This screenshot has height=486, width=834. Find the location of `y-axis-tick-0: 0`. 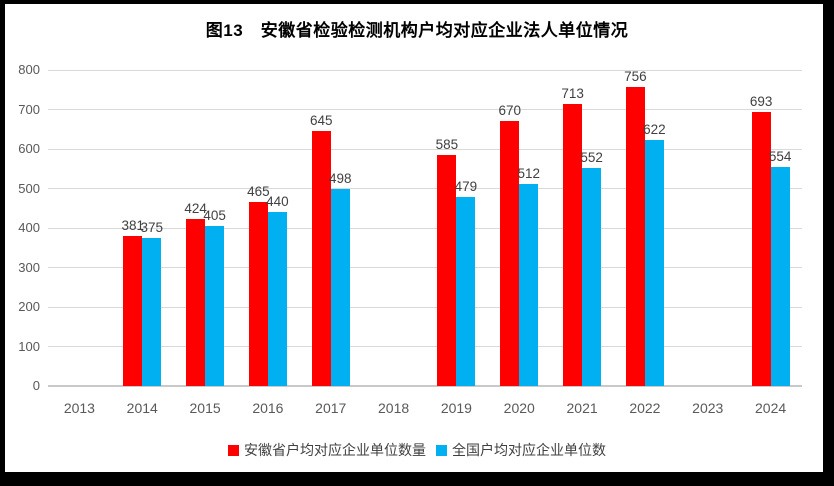

y-axis-tick-0: 0 is located at coordinates (36, 385).